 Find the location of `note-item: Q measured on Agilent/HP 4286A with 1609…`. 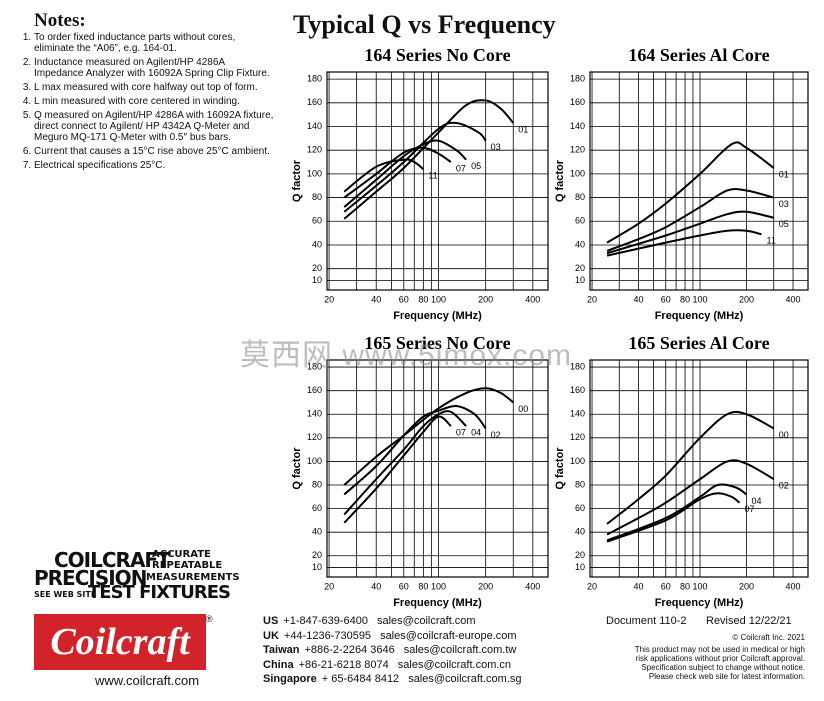

note-item: Q measured on Agilent/HP 4286A with 1609… is located at coordinates (154, 126).